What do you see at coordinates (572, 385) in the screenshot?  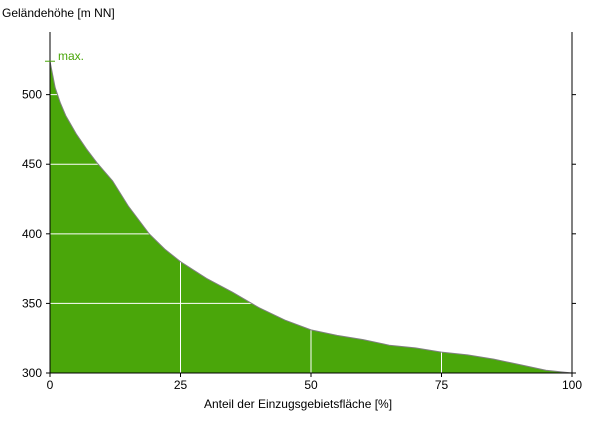 I see `x-tick-label: 100` at bounding box center [572, 385].